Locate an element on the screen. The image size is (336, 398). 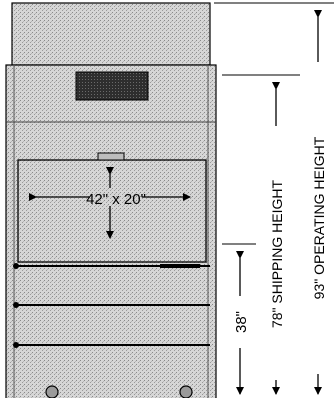
operating-height-label: 93" OPERATING HEIGHT is located at coordinates (319, 217).